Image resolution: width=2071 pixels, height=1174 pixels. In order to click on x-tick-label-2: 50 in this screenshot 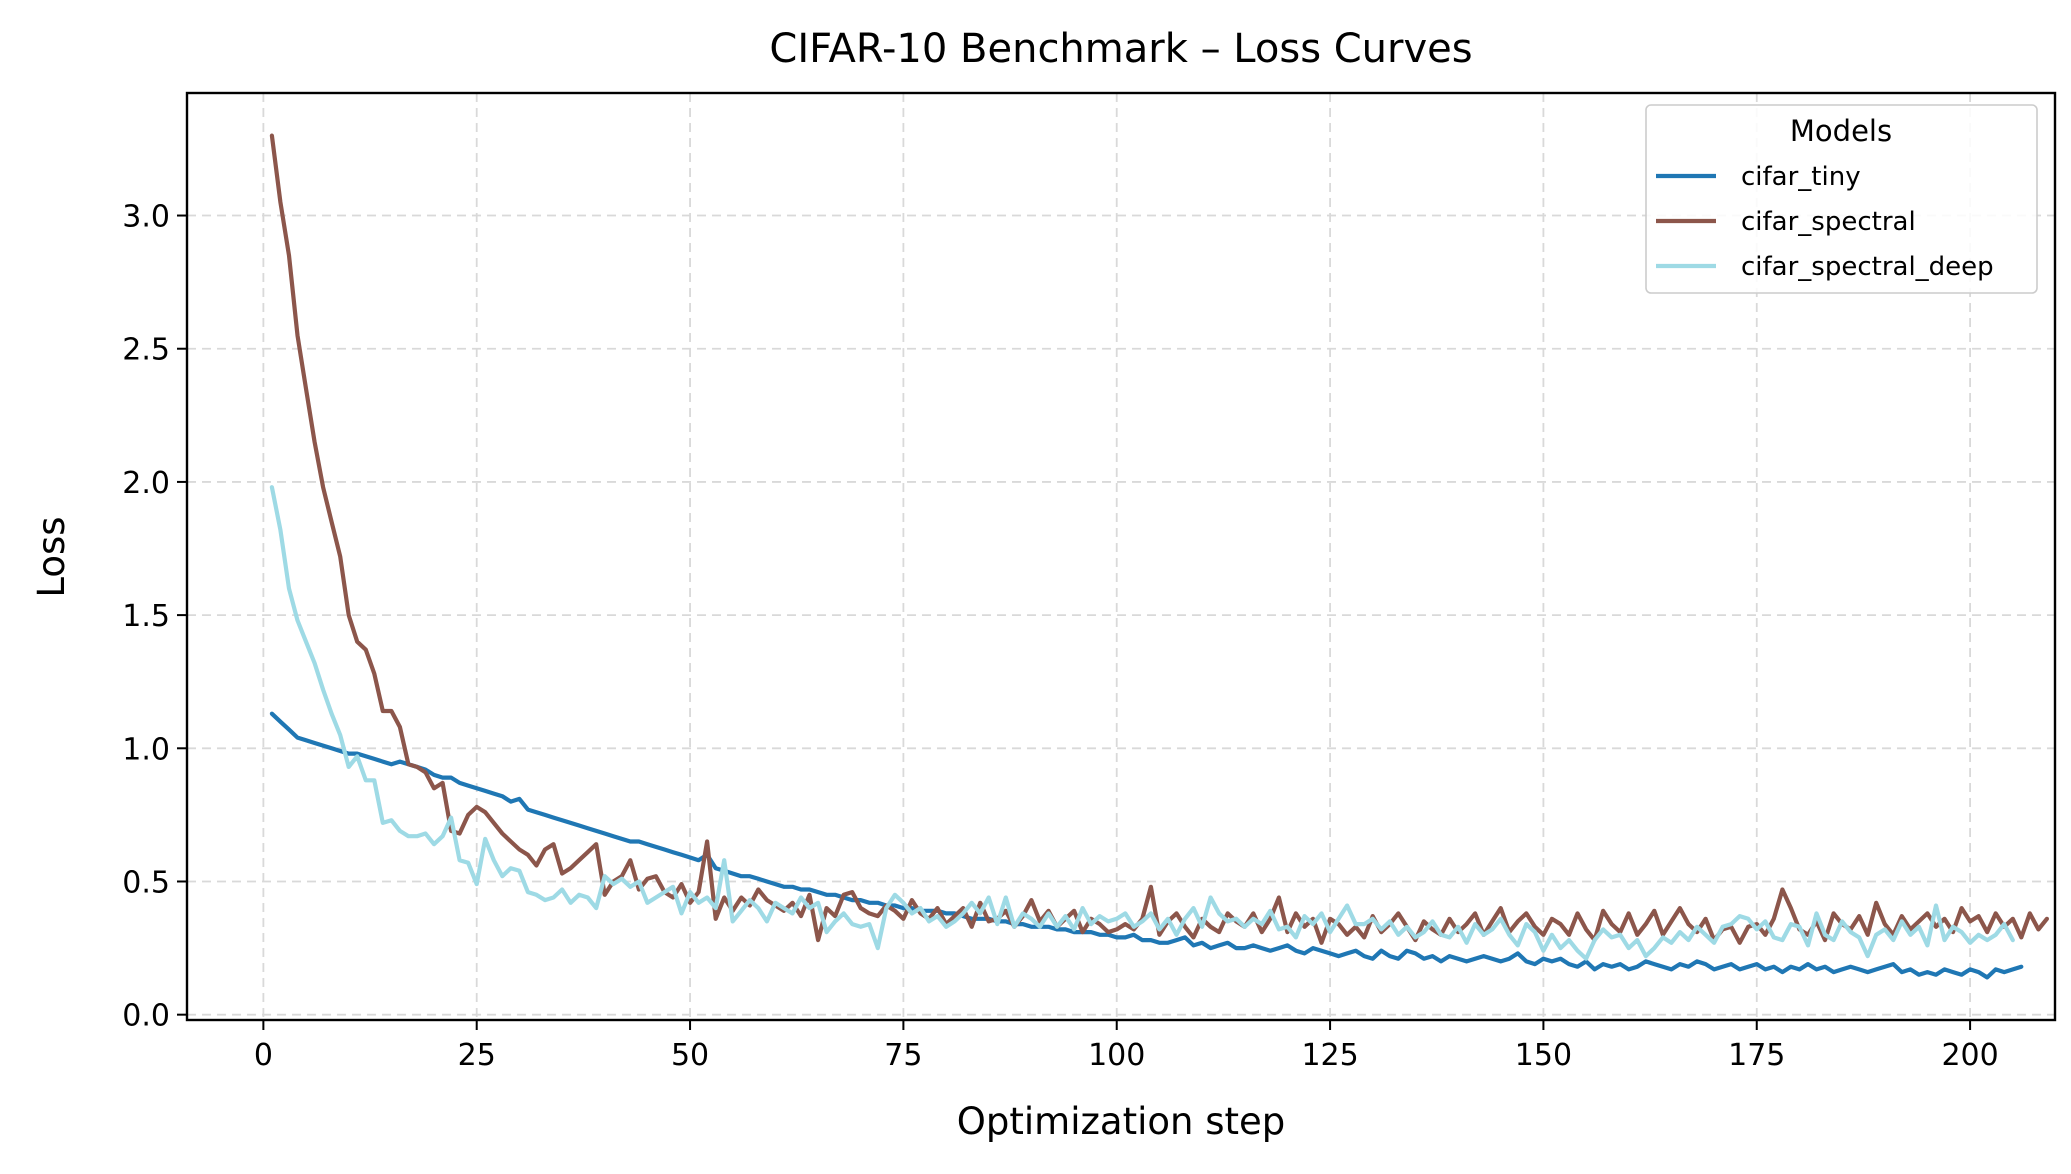, I will do `click(690, 1055)`.